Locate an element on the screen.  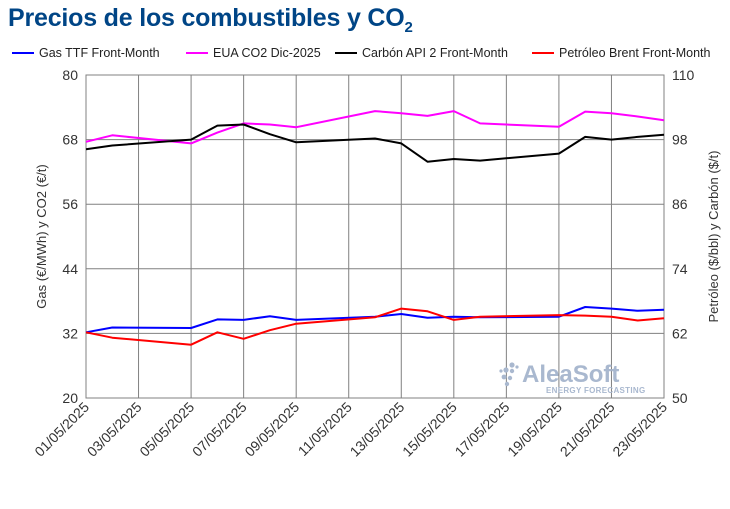
y-left-tick-label: 68 is located at coordinates (70, 140).